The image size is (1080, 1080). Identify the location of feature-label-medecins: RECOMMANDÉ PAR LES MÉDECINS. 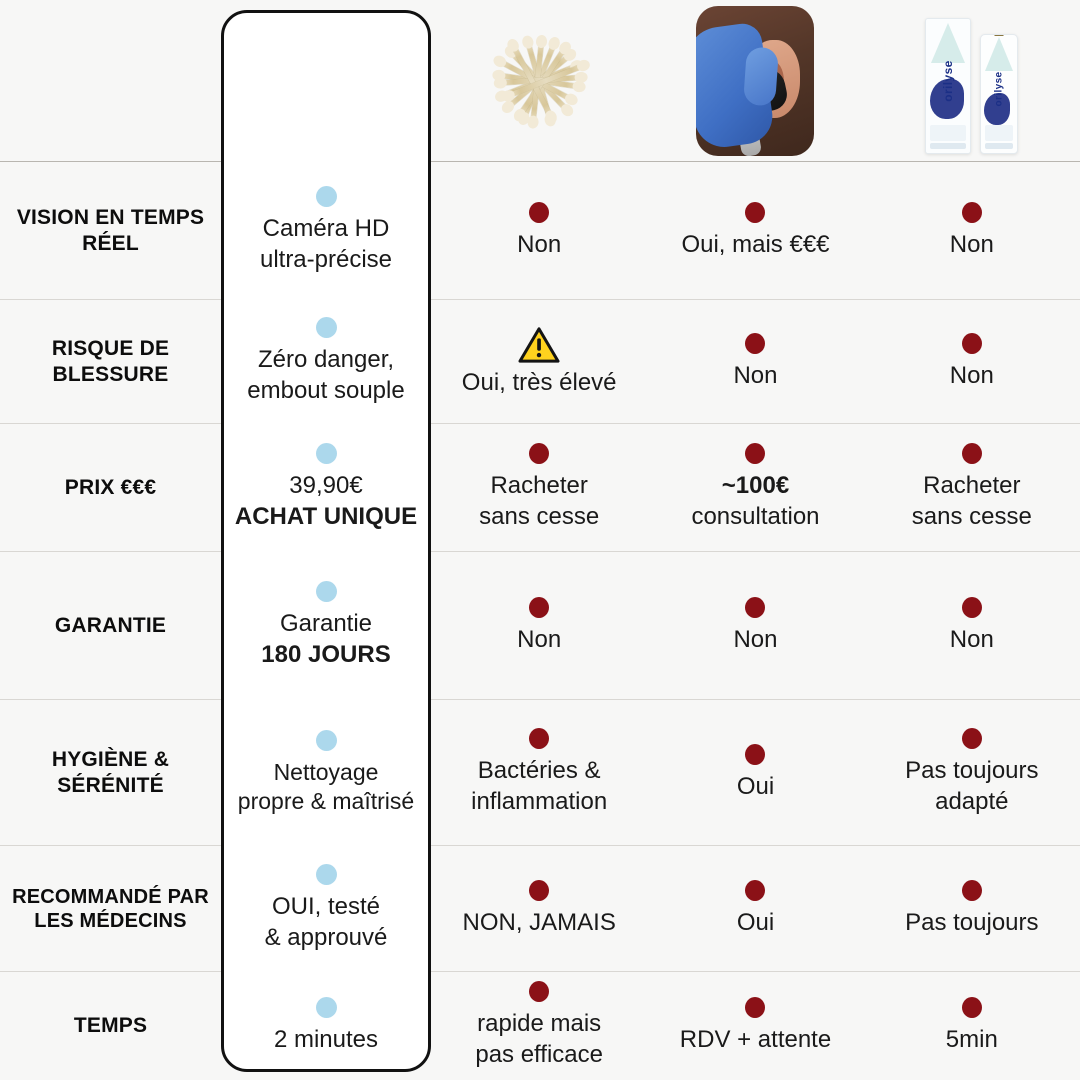
(110, 908).